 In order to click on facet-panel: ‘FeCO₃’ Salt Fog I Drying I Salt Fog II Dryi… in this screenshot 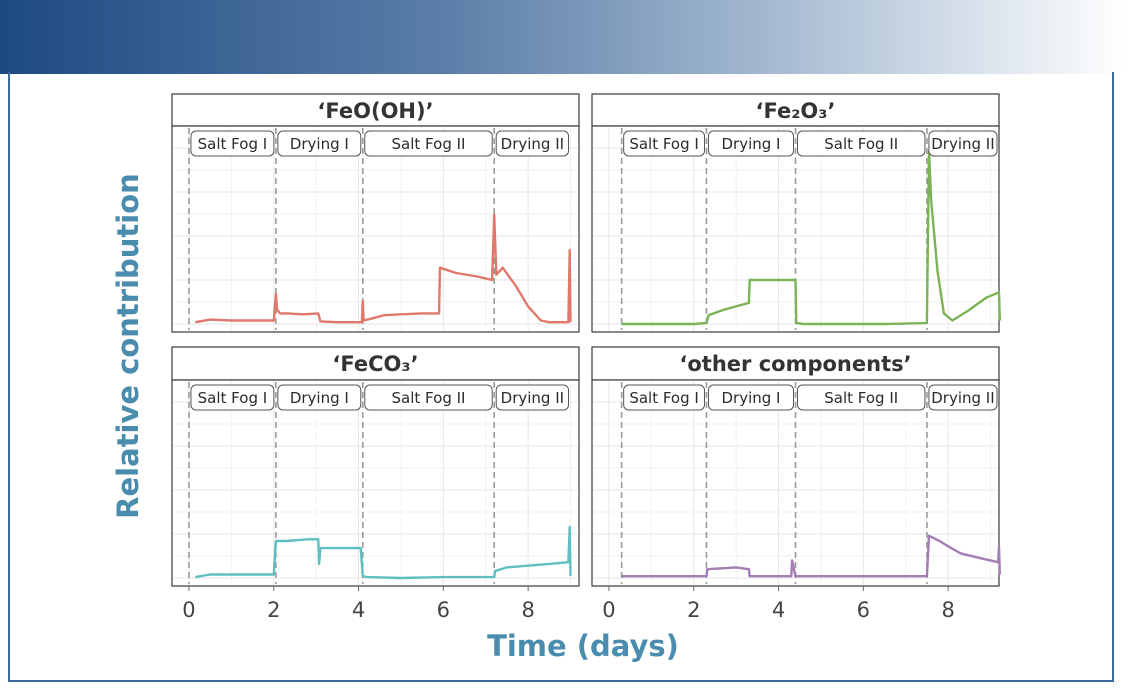, I will do `click(375, 466)`.